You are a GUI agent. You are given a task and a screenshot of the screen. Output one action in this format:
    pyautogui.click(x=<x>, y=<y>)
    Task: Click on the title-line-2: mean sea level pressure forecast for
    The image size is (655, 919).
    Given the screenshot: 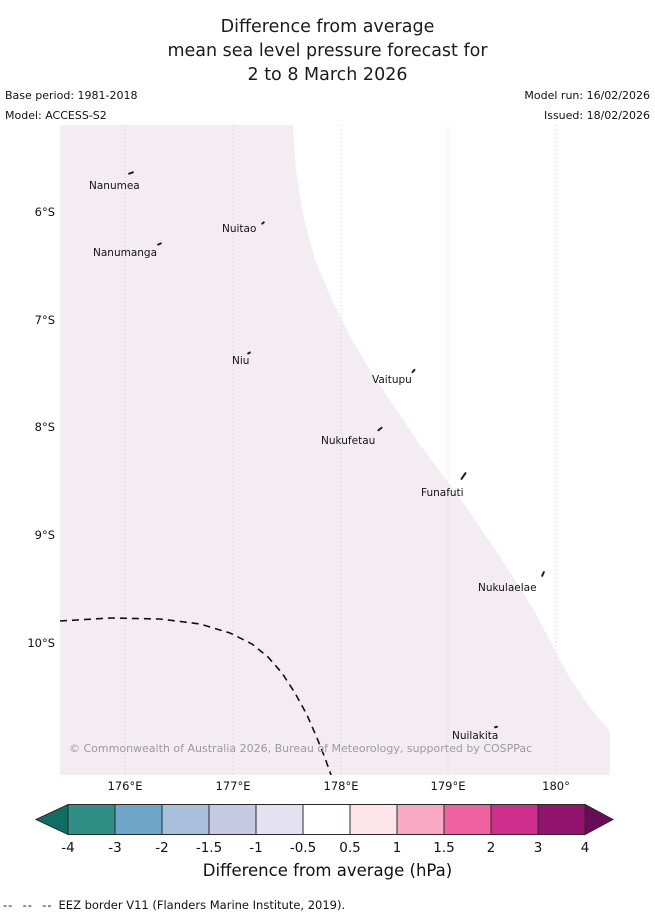 What is the action you would take?
    pyautogui.click(x=327, y=51)
    